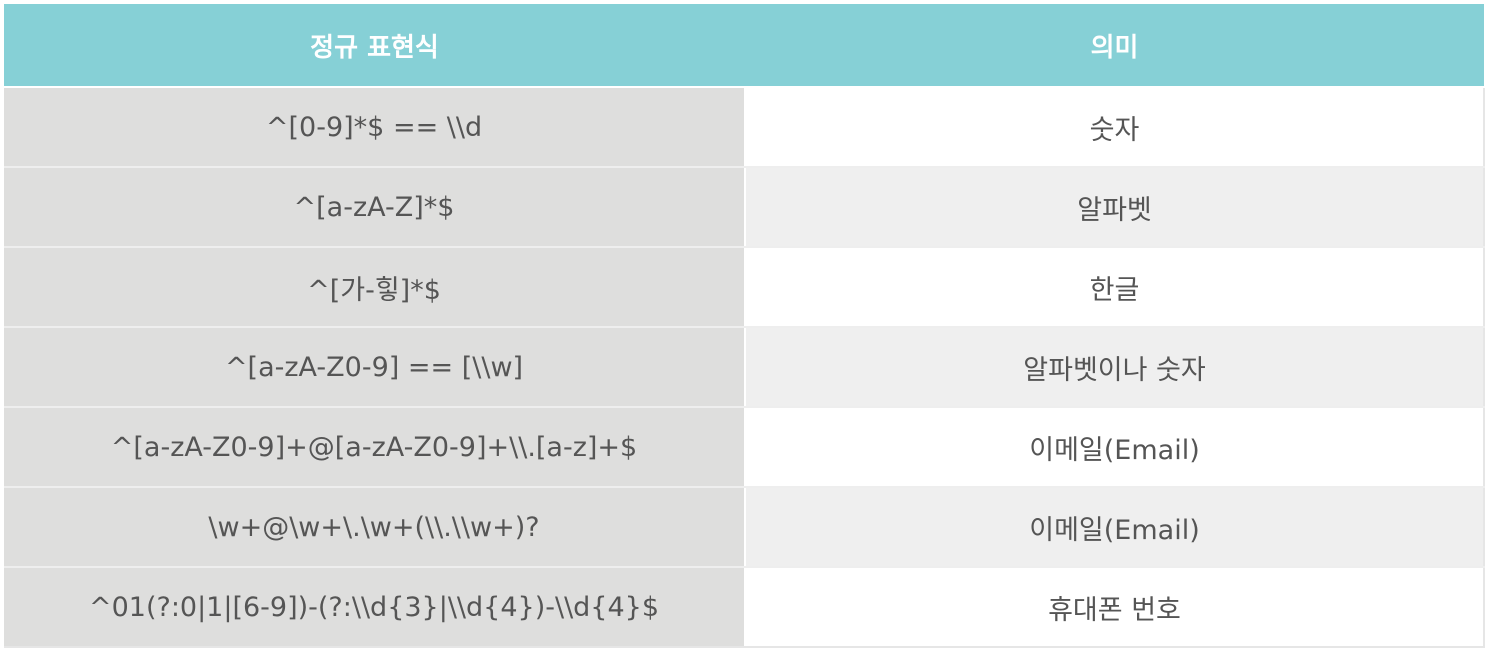 This screenshot has height=650, width=1492. I want to click on table-row: ^[a-zA-Z0-9] == [\\w] 알파벳이나 숫자, so click(744, 367).